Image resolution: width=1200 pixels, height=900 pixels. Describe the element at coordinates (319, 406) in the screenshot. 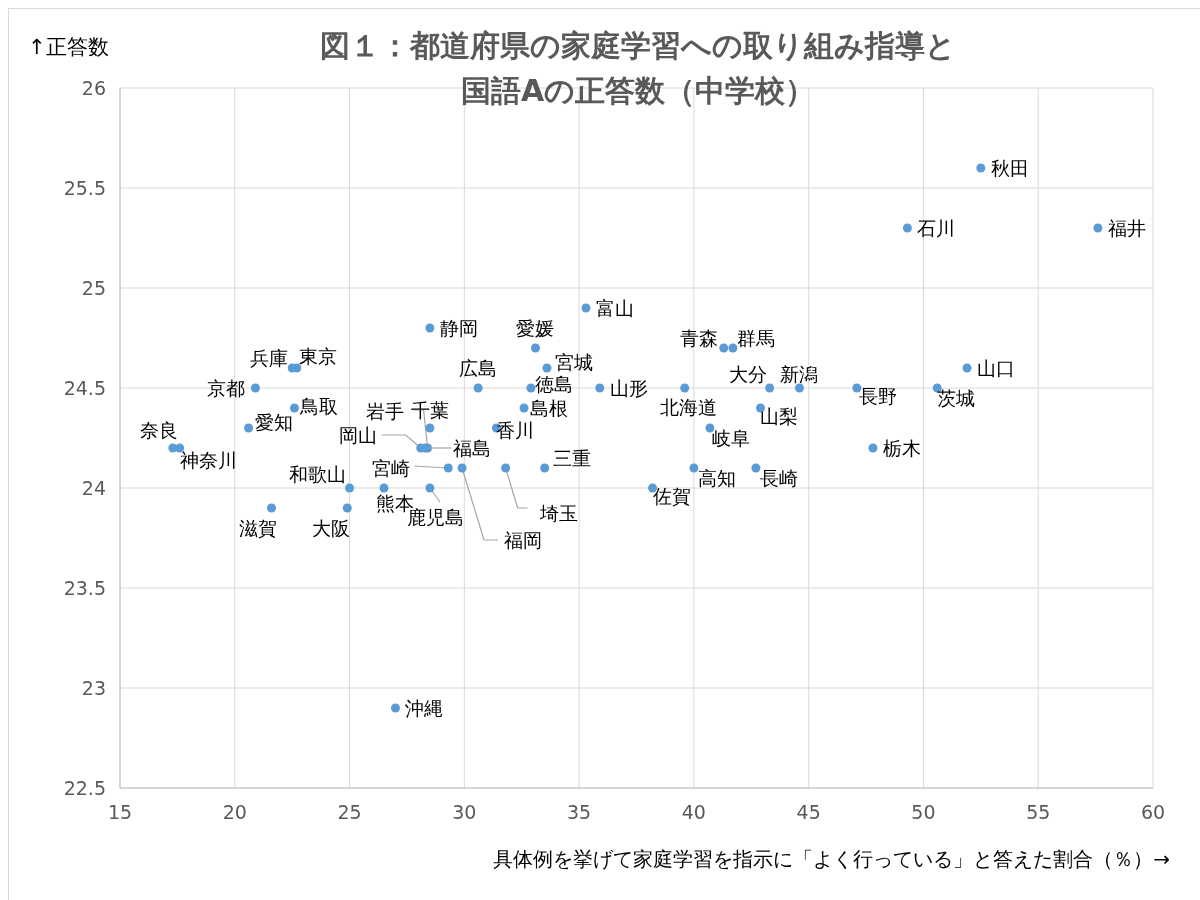

I see `data-label: 鳥取` at that location.